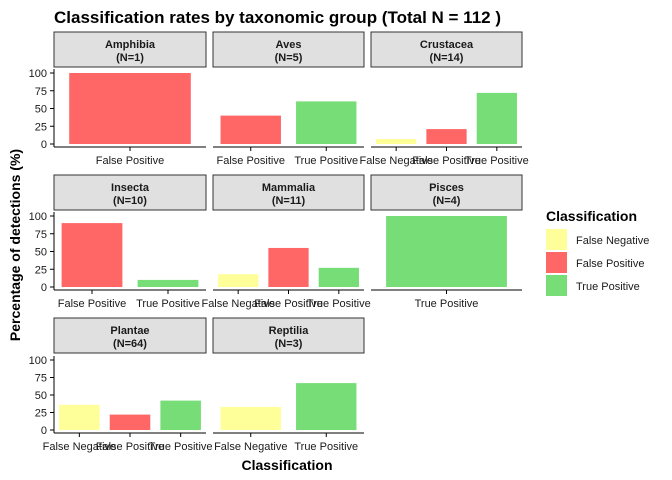 The height and width of the screenshot is (480, 672). Describe the element at coordinates (608, 287) in the screenshot. I see `legend-label-true-positive: True Positive` at that location.